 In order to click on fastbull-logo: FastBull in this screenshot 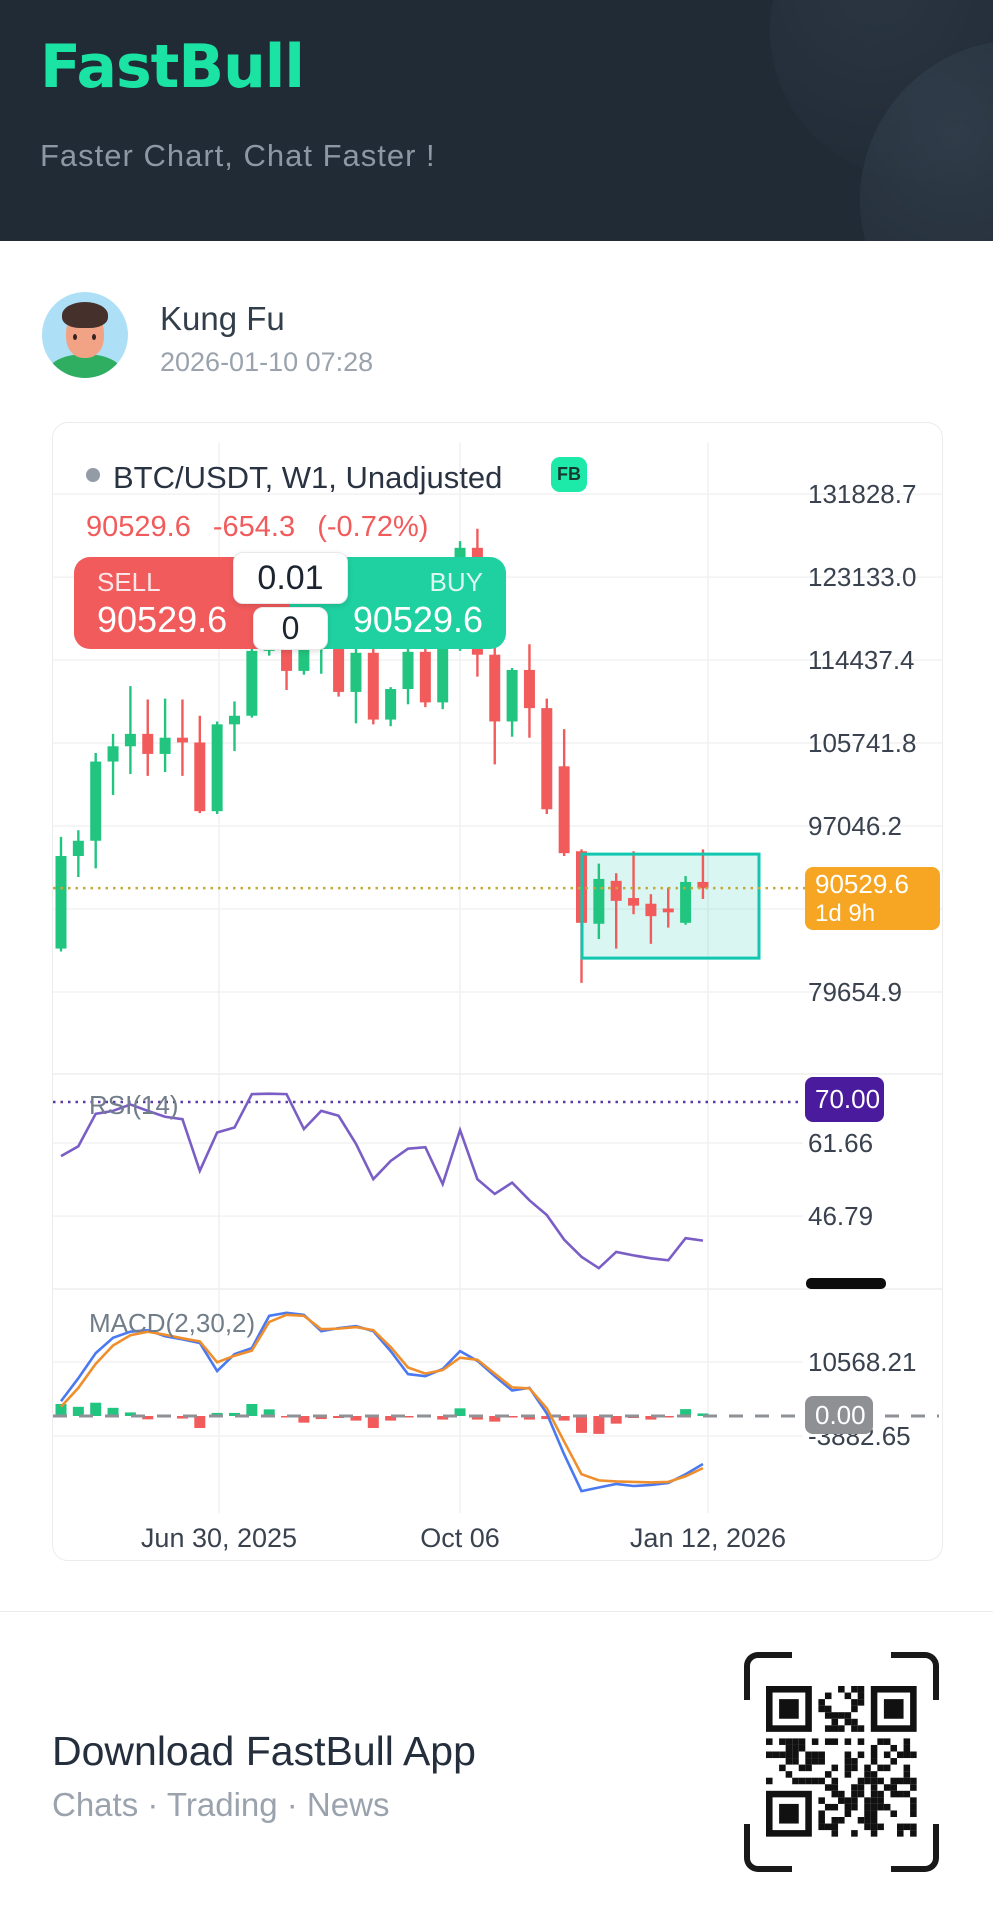, I will do `click(172, 67)`.